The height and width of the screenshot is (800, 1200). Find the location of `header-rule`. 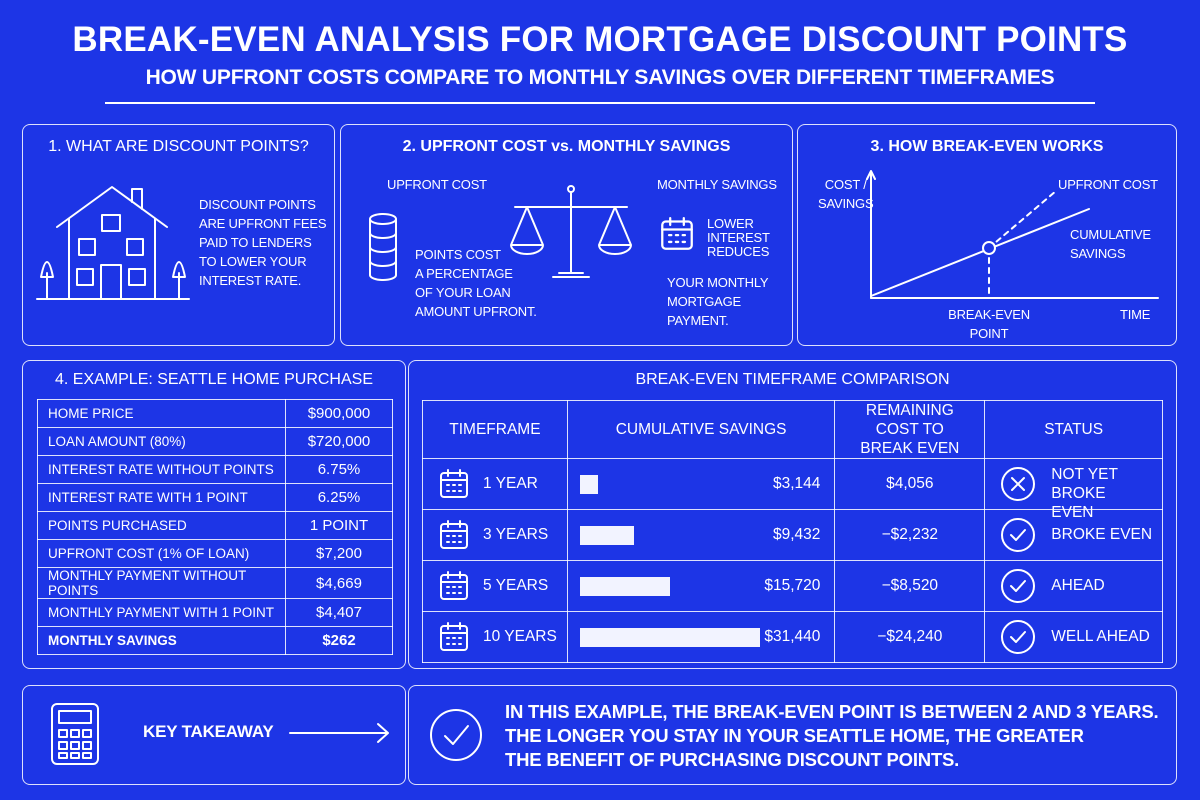

header-rule is located at coordinates (600, 103).